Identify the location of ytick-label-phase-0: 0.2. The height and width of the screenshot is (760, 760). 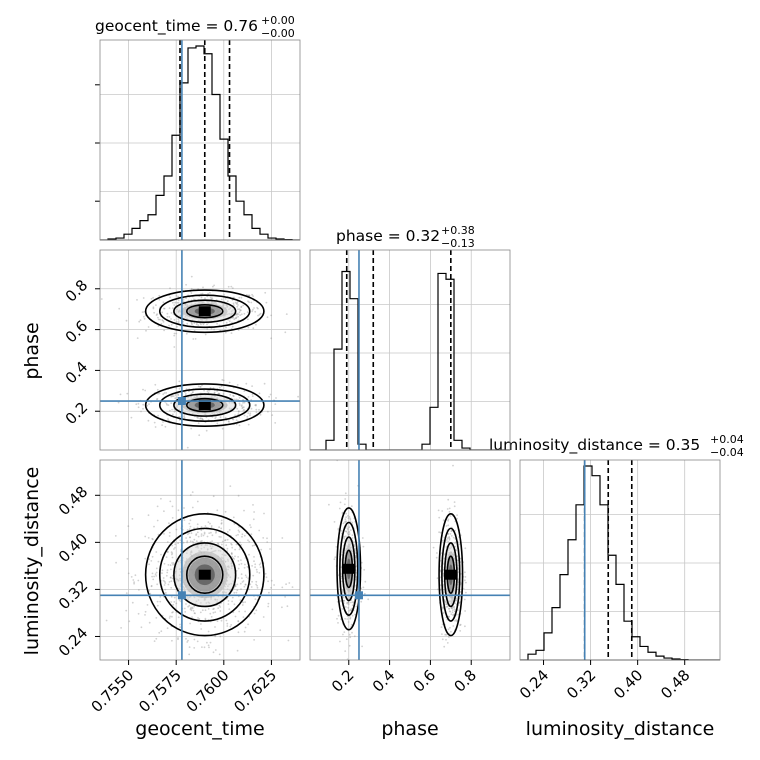
(77, 413).